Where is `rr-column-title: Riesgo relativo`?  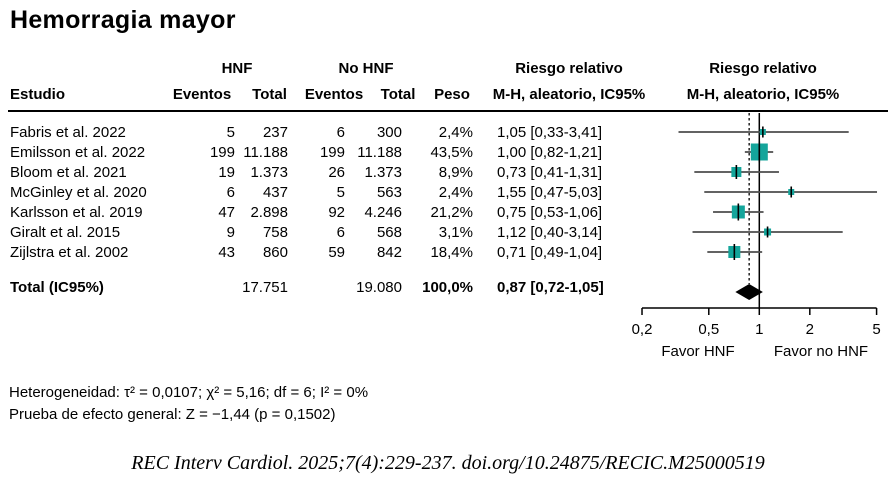
rr-column-title: Riesgo relativo is located at coordinates (569, 68).